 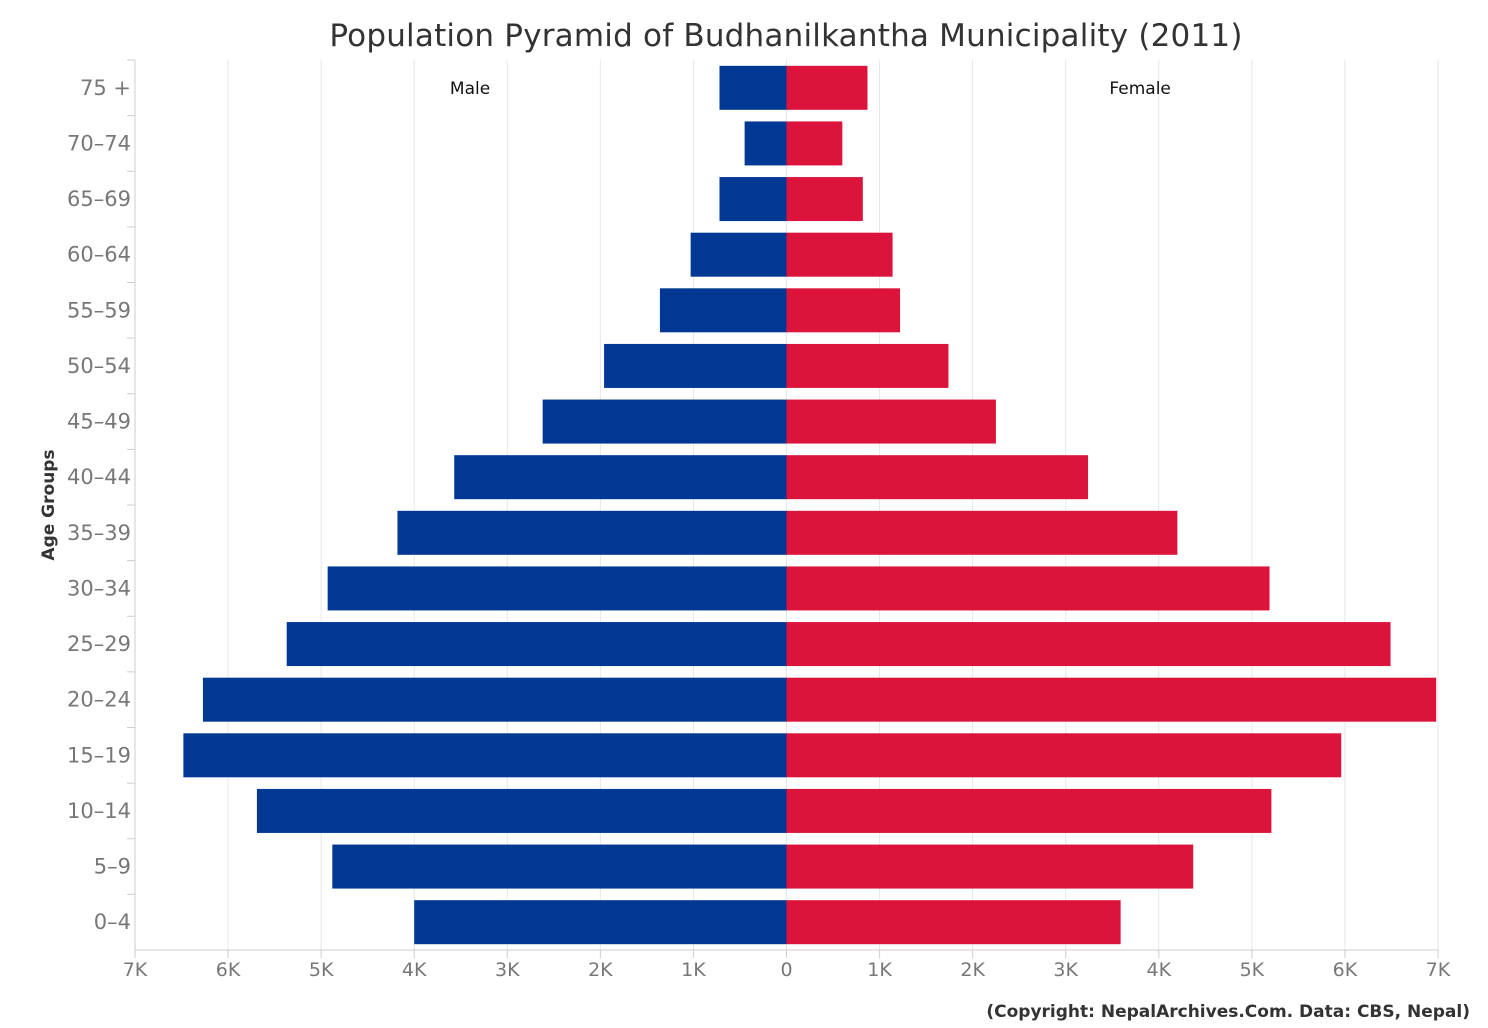 What do you see at coordinates (99, 477) in the screenshot?
I see `age-group-label: 40–44` at bounding box center [99, 477].